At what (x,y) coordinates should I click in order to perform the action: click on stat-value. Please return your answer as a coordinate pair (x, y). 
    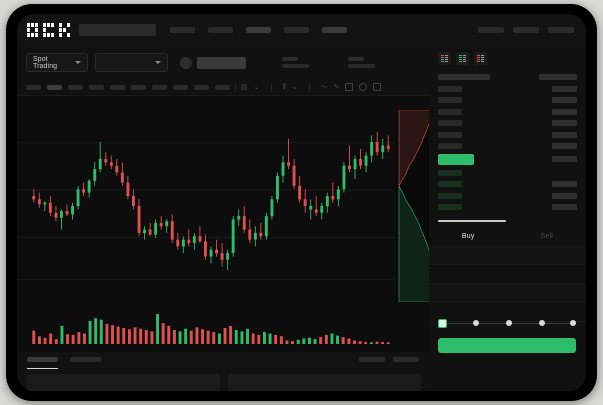
    Looking at the image, I should click on (361, 66).